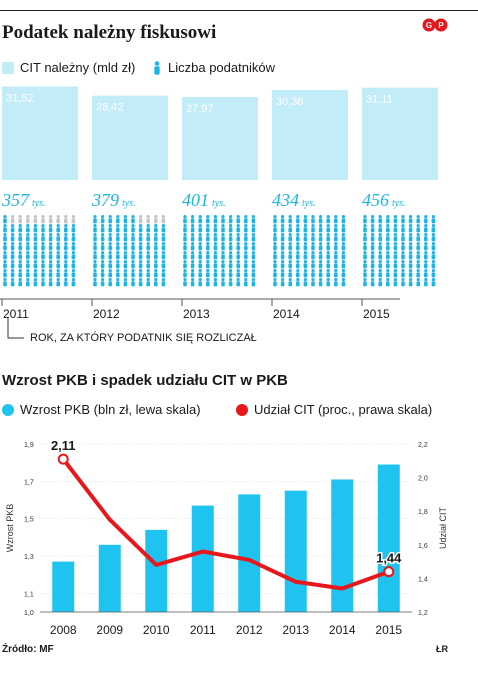 The image size is (478, 684). What do you see at coordinates (109, 578) in the screenshot?
I see `gdp-bar` at bounding box center [109, 578].